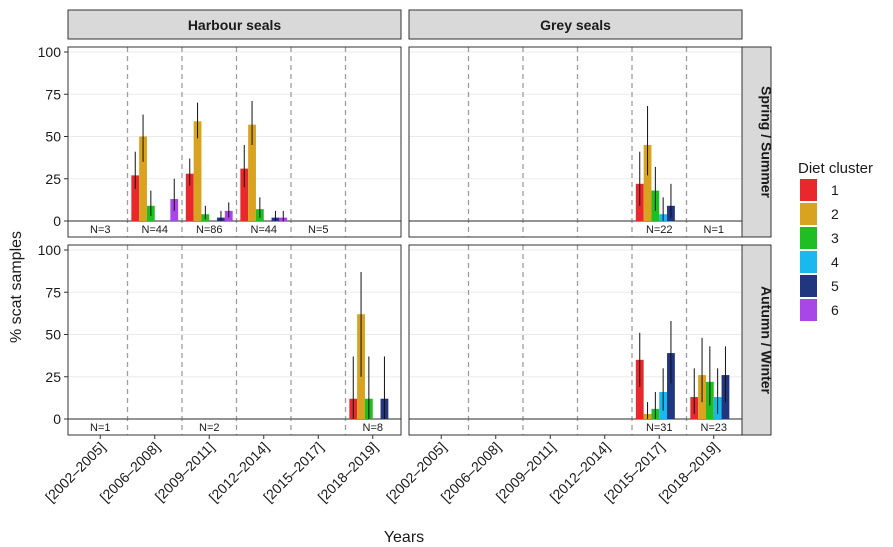 The width and height of the screenshot is (893, 547). I want to click on bar-cluster-2-2012-2014, so click(252, 172).